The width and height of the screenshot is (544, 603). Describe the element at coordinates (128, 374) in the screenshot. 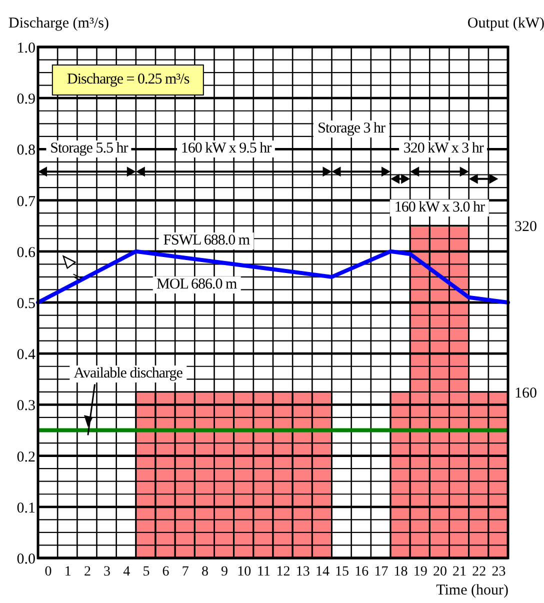

I see `ref-line-label: Available discharge` at that location.